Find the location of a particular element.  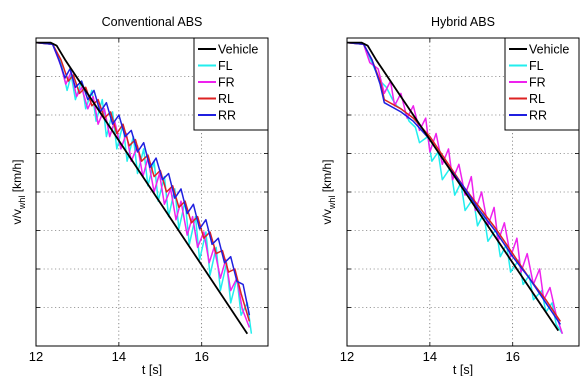

chart-title: Conventional ABS is located at coordinates (152, 22).